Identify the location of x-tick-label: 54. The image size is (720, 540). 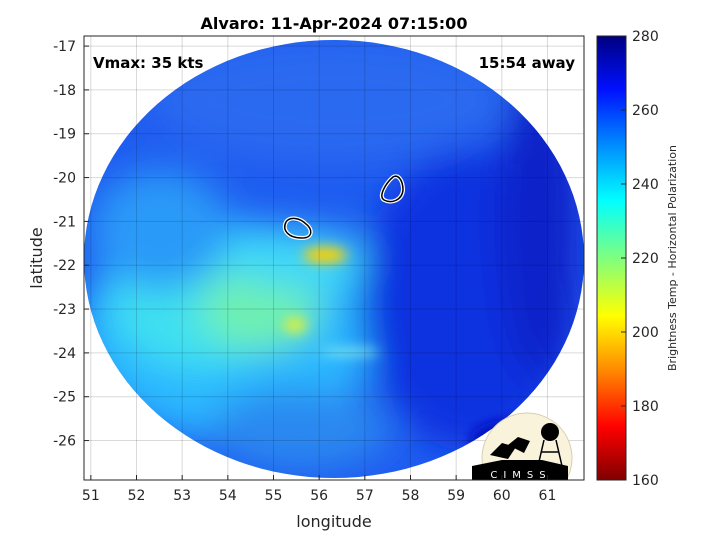
(228, 496).